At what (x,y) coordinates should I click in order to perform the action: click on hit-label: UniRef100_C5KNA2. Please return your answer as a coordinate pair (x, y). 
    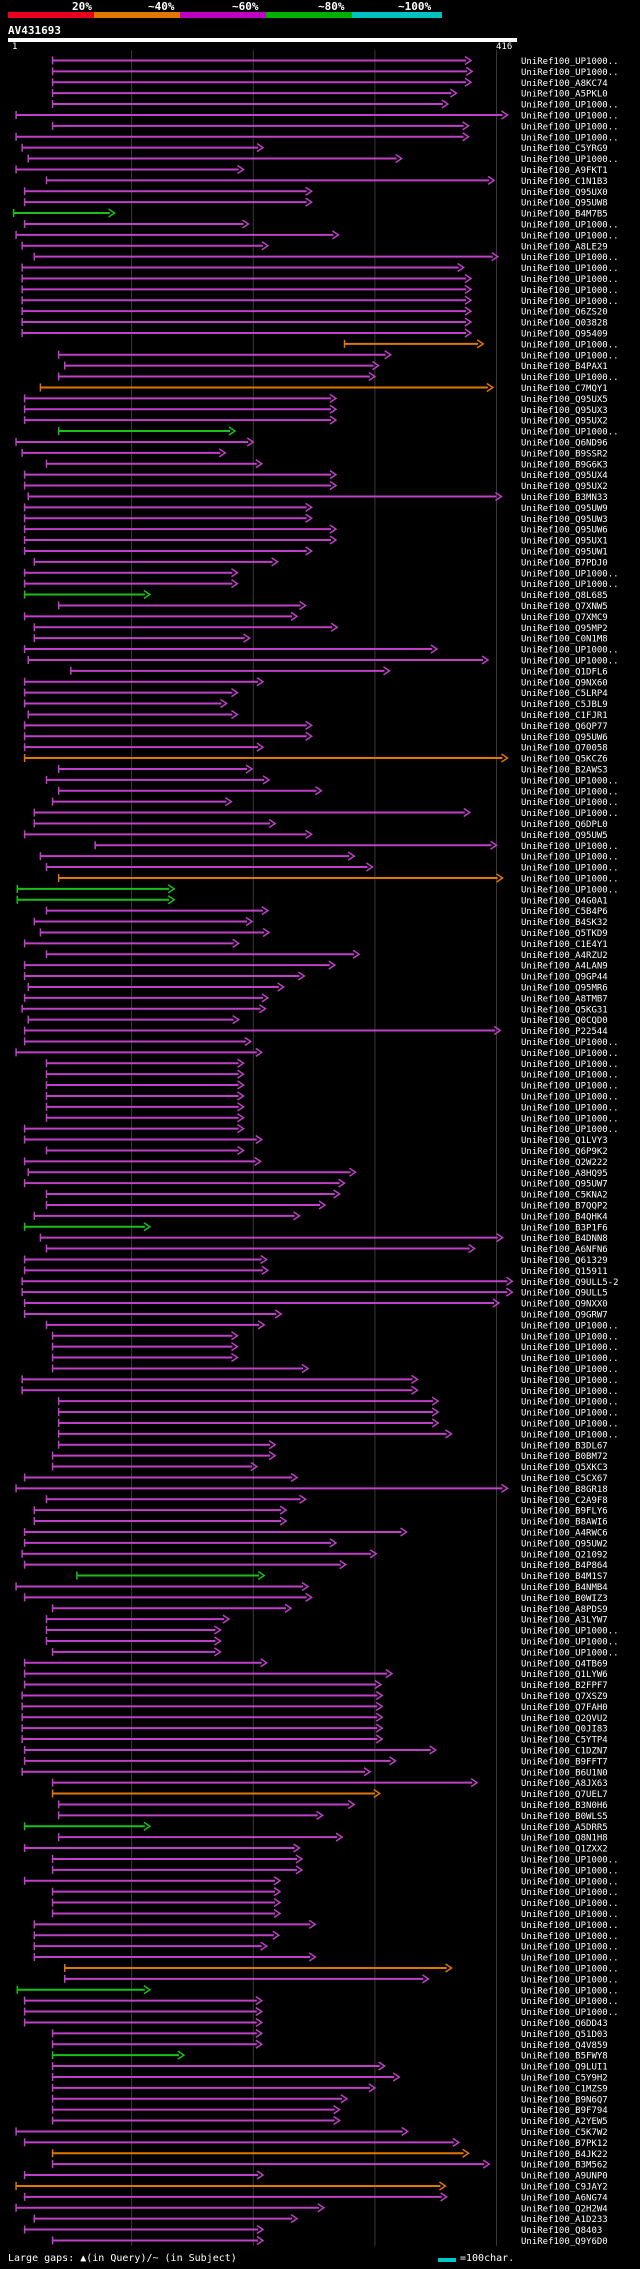
    Looking at the image, I should click on (564, 1196).